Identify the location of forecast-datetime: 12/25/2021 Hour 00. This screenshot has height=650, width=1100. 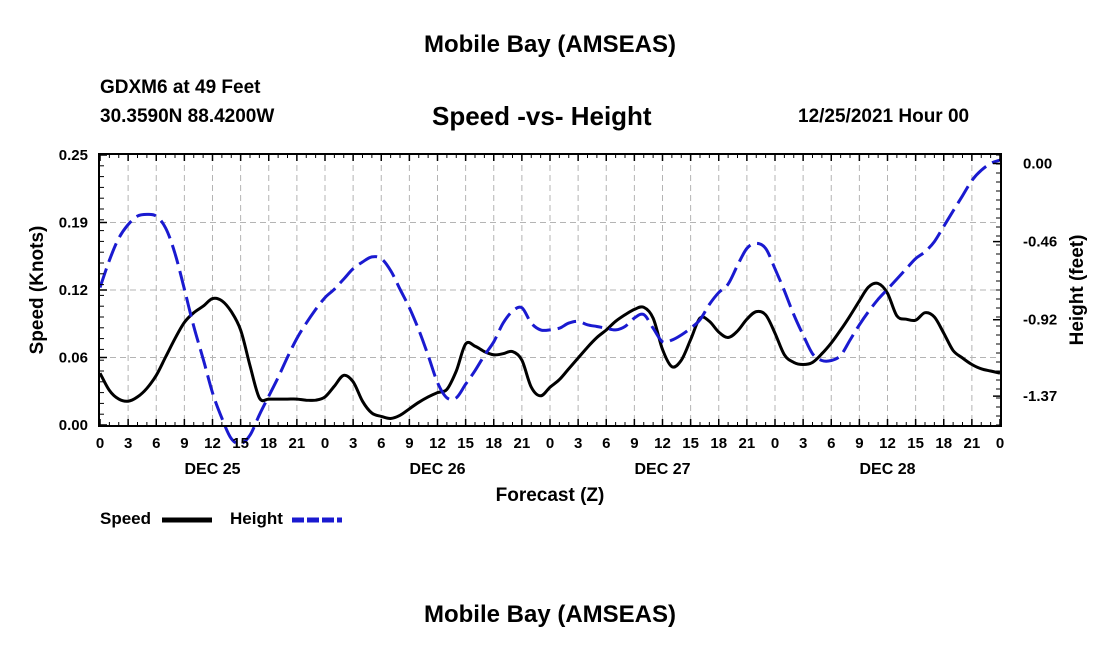
(884, 116).